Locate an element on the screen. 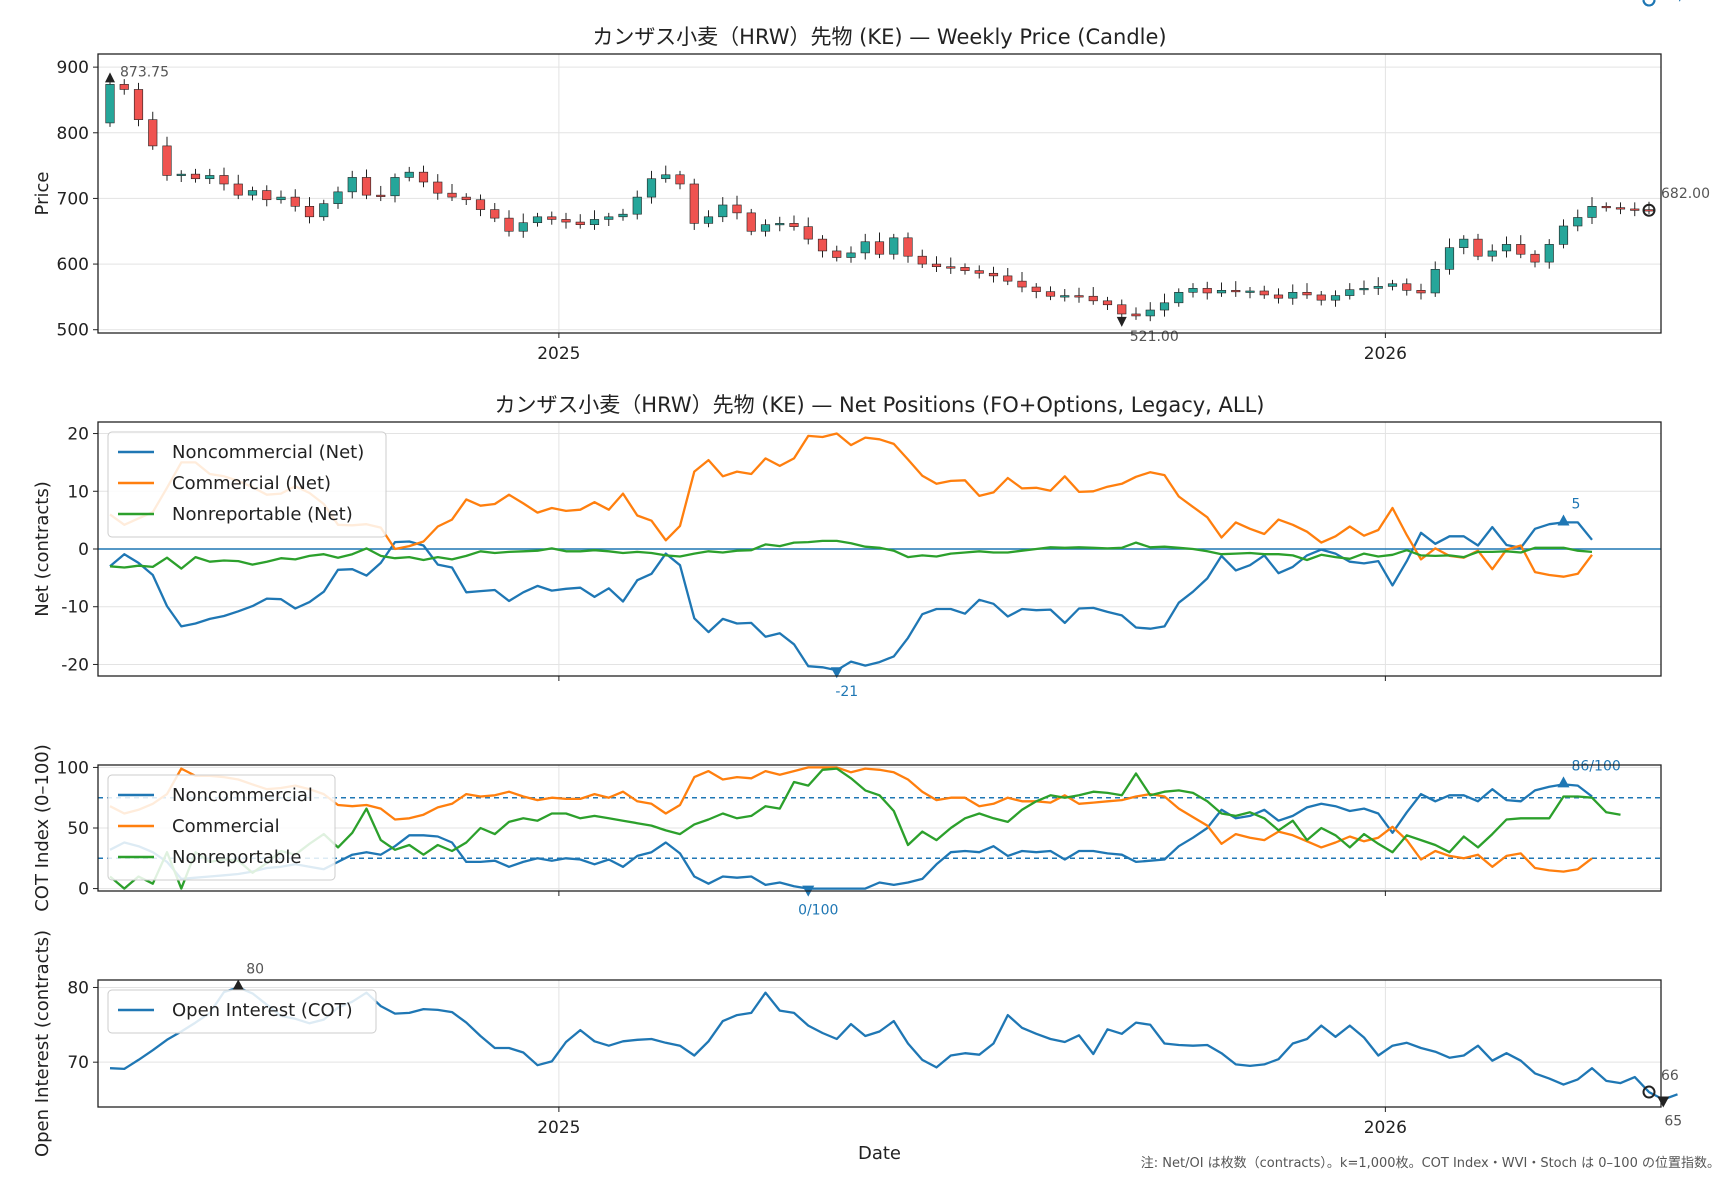 The height and width of the screenshot is (1184, 1728). y-tick-label: 10 is located at coordinates (78, 492).